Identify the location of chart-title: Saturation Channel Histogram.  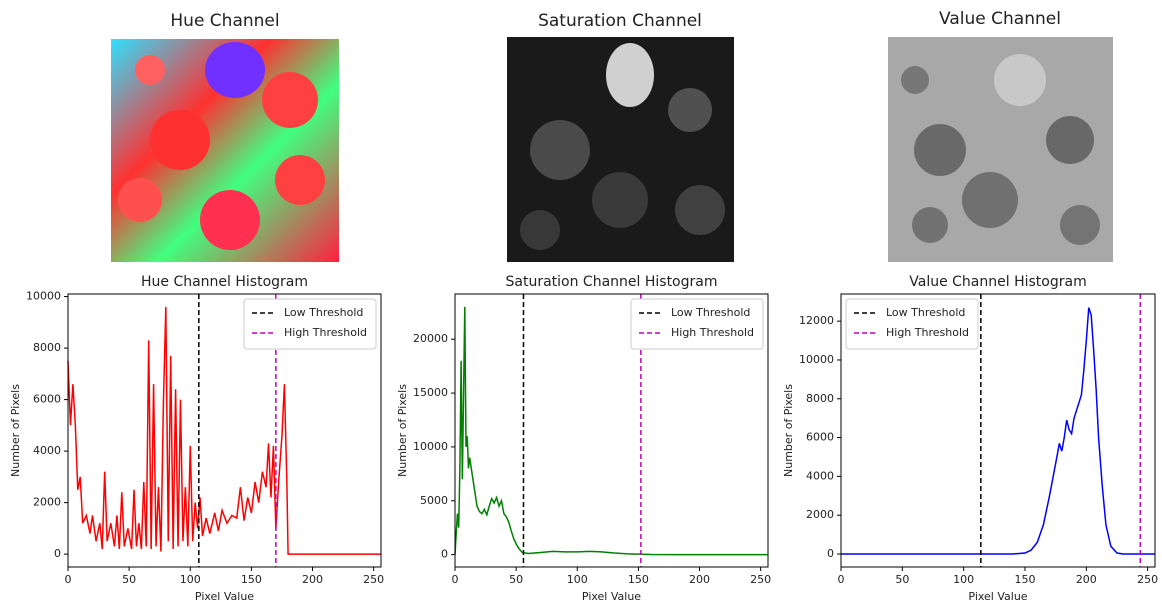
(612, 282).